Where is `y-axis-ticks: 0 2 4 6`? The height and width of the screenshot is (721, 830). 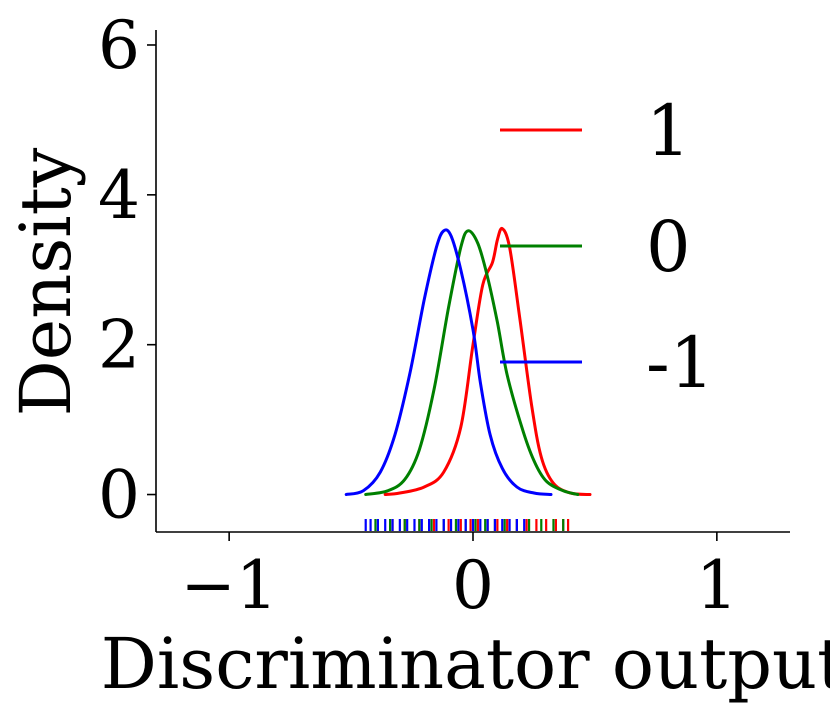
y-axis-ticks: 0 2 4 6 is located at coordinates (127, 270).